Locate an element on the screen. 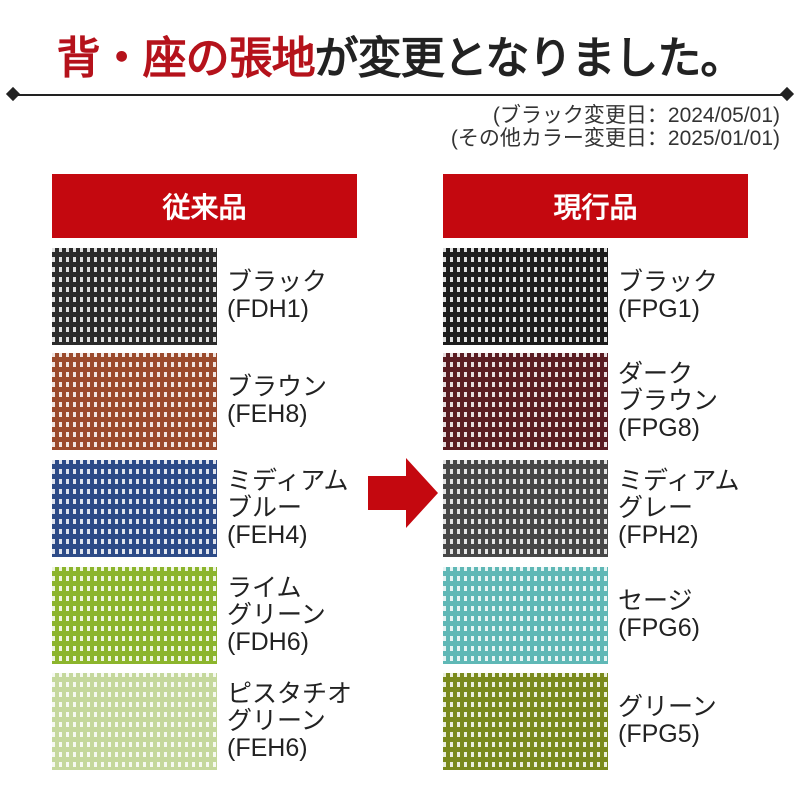 This screenshot has width=800, height=800. color-code: (FDH6) is located at coordinates (268, 641).